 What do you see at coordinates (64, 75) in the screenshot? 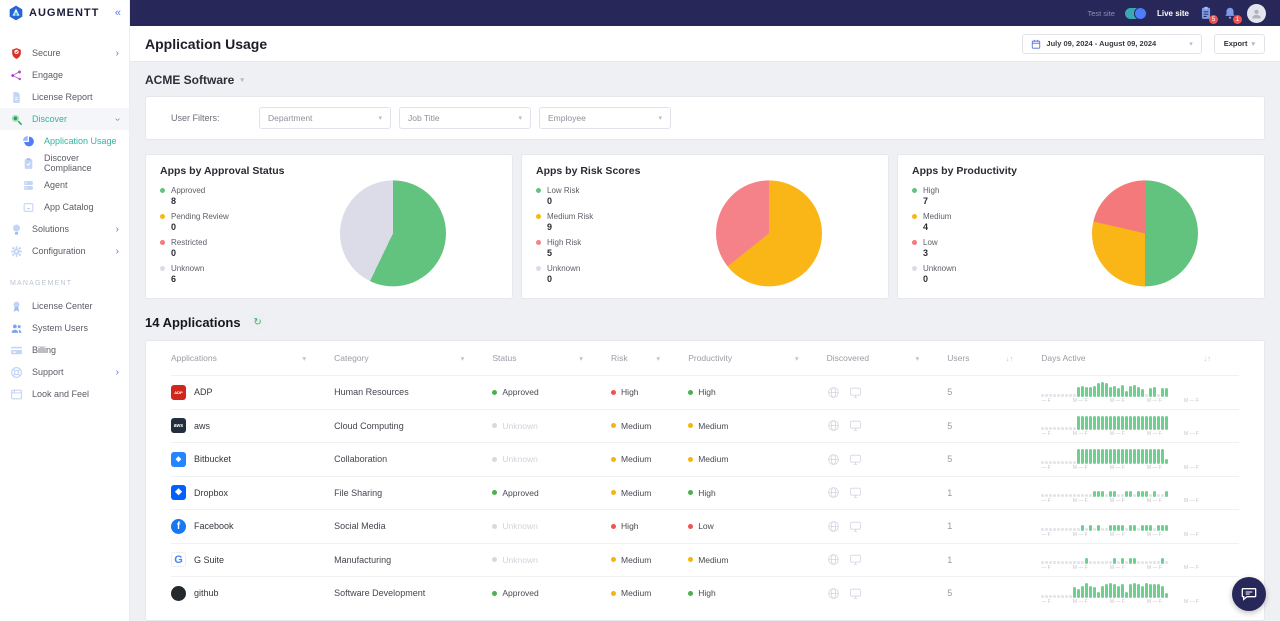
I see `sidebar-item-engage: Engage` at bounding box center [64, 75].